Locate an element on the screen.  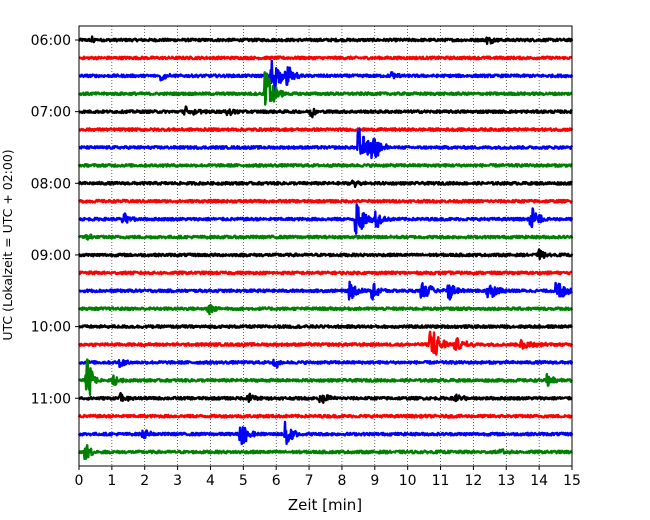
y-tick-label: 06:00 is located at coordinates (51, 41).